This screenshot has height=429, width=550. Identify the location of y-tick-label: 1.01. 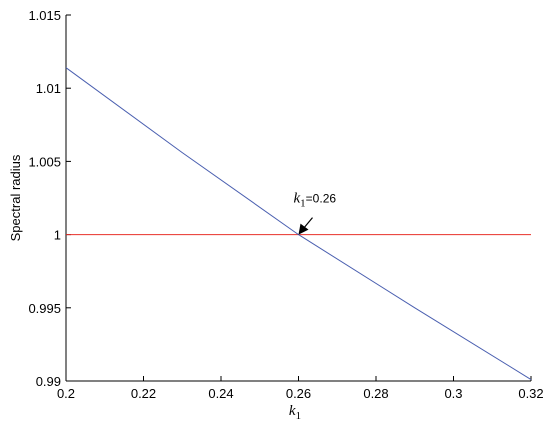
(48, 88).